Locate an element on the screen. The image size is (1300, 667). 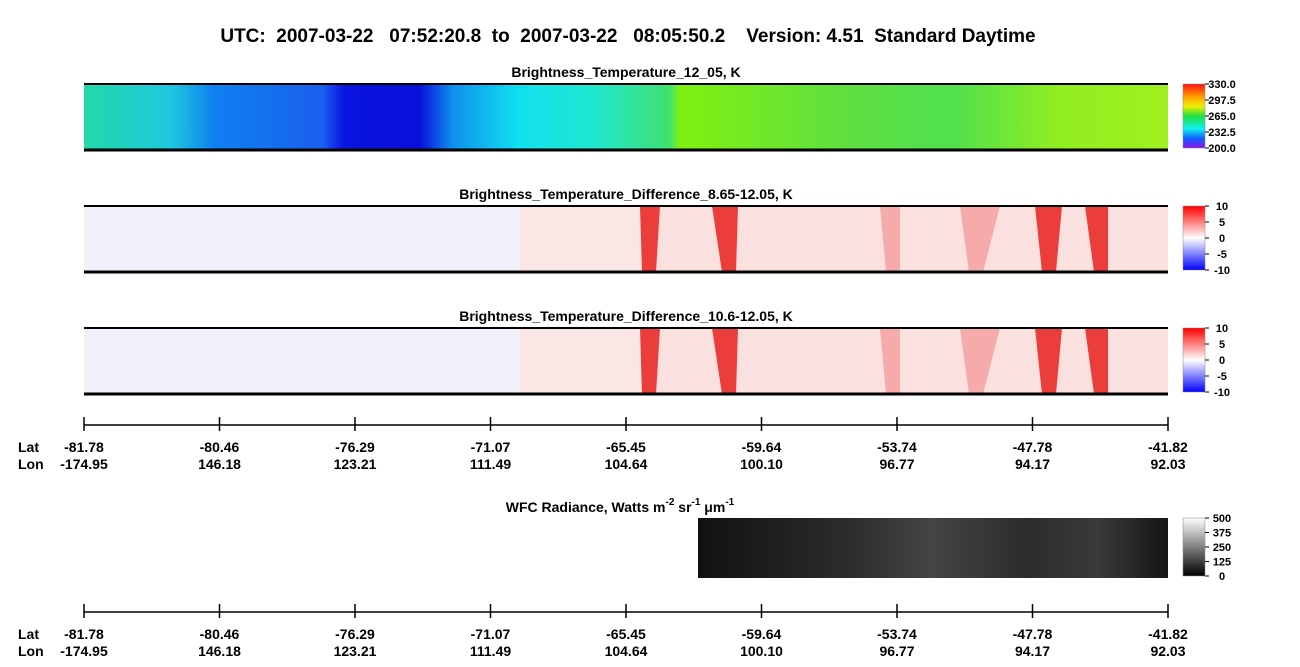
colorbar-tick-label: 200.0 is located at coordinates (1222, 149).